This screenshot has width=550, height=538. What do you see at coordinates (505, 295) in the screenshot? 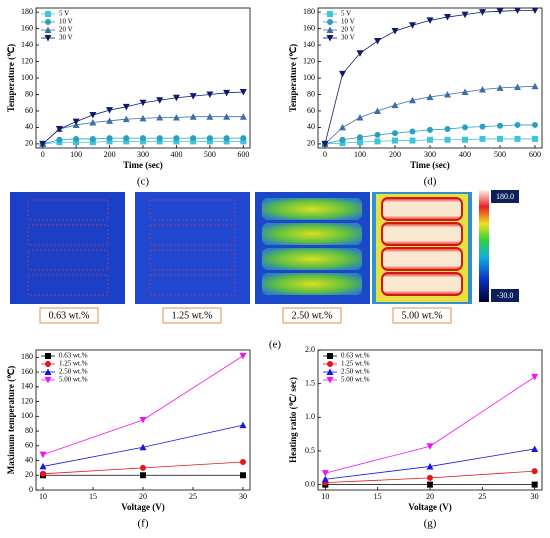
I see `colorbar-label-box` at bounding box center [505, 295].